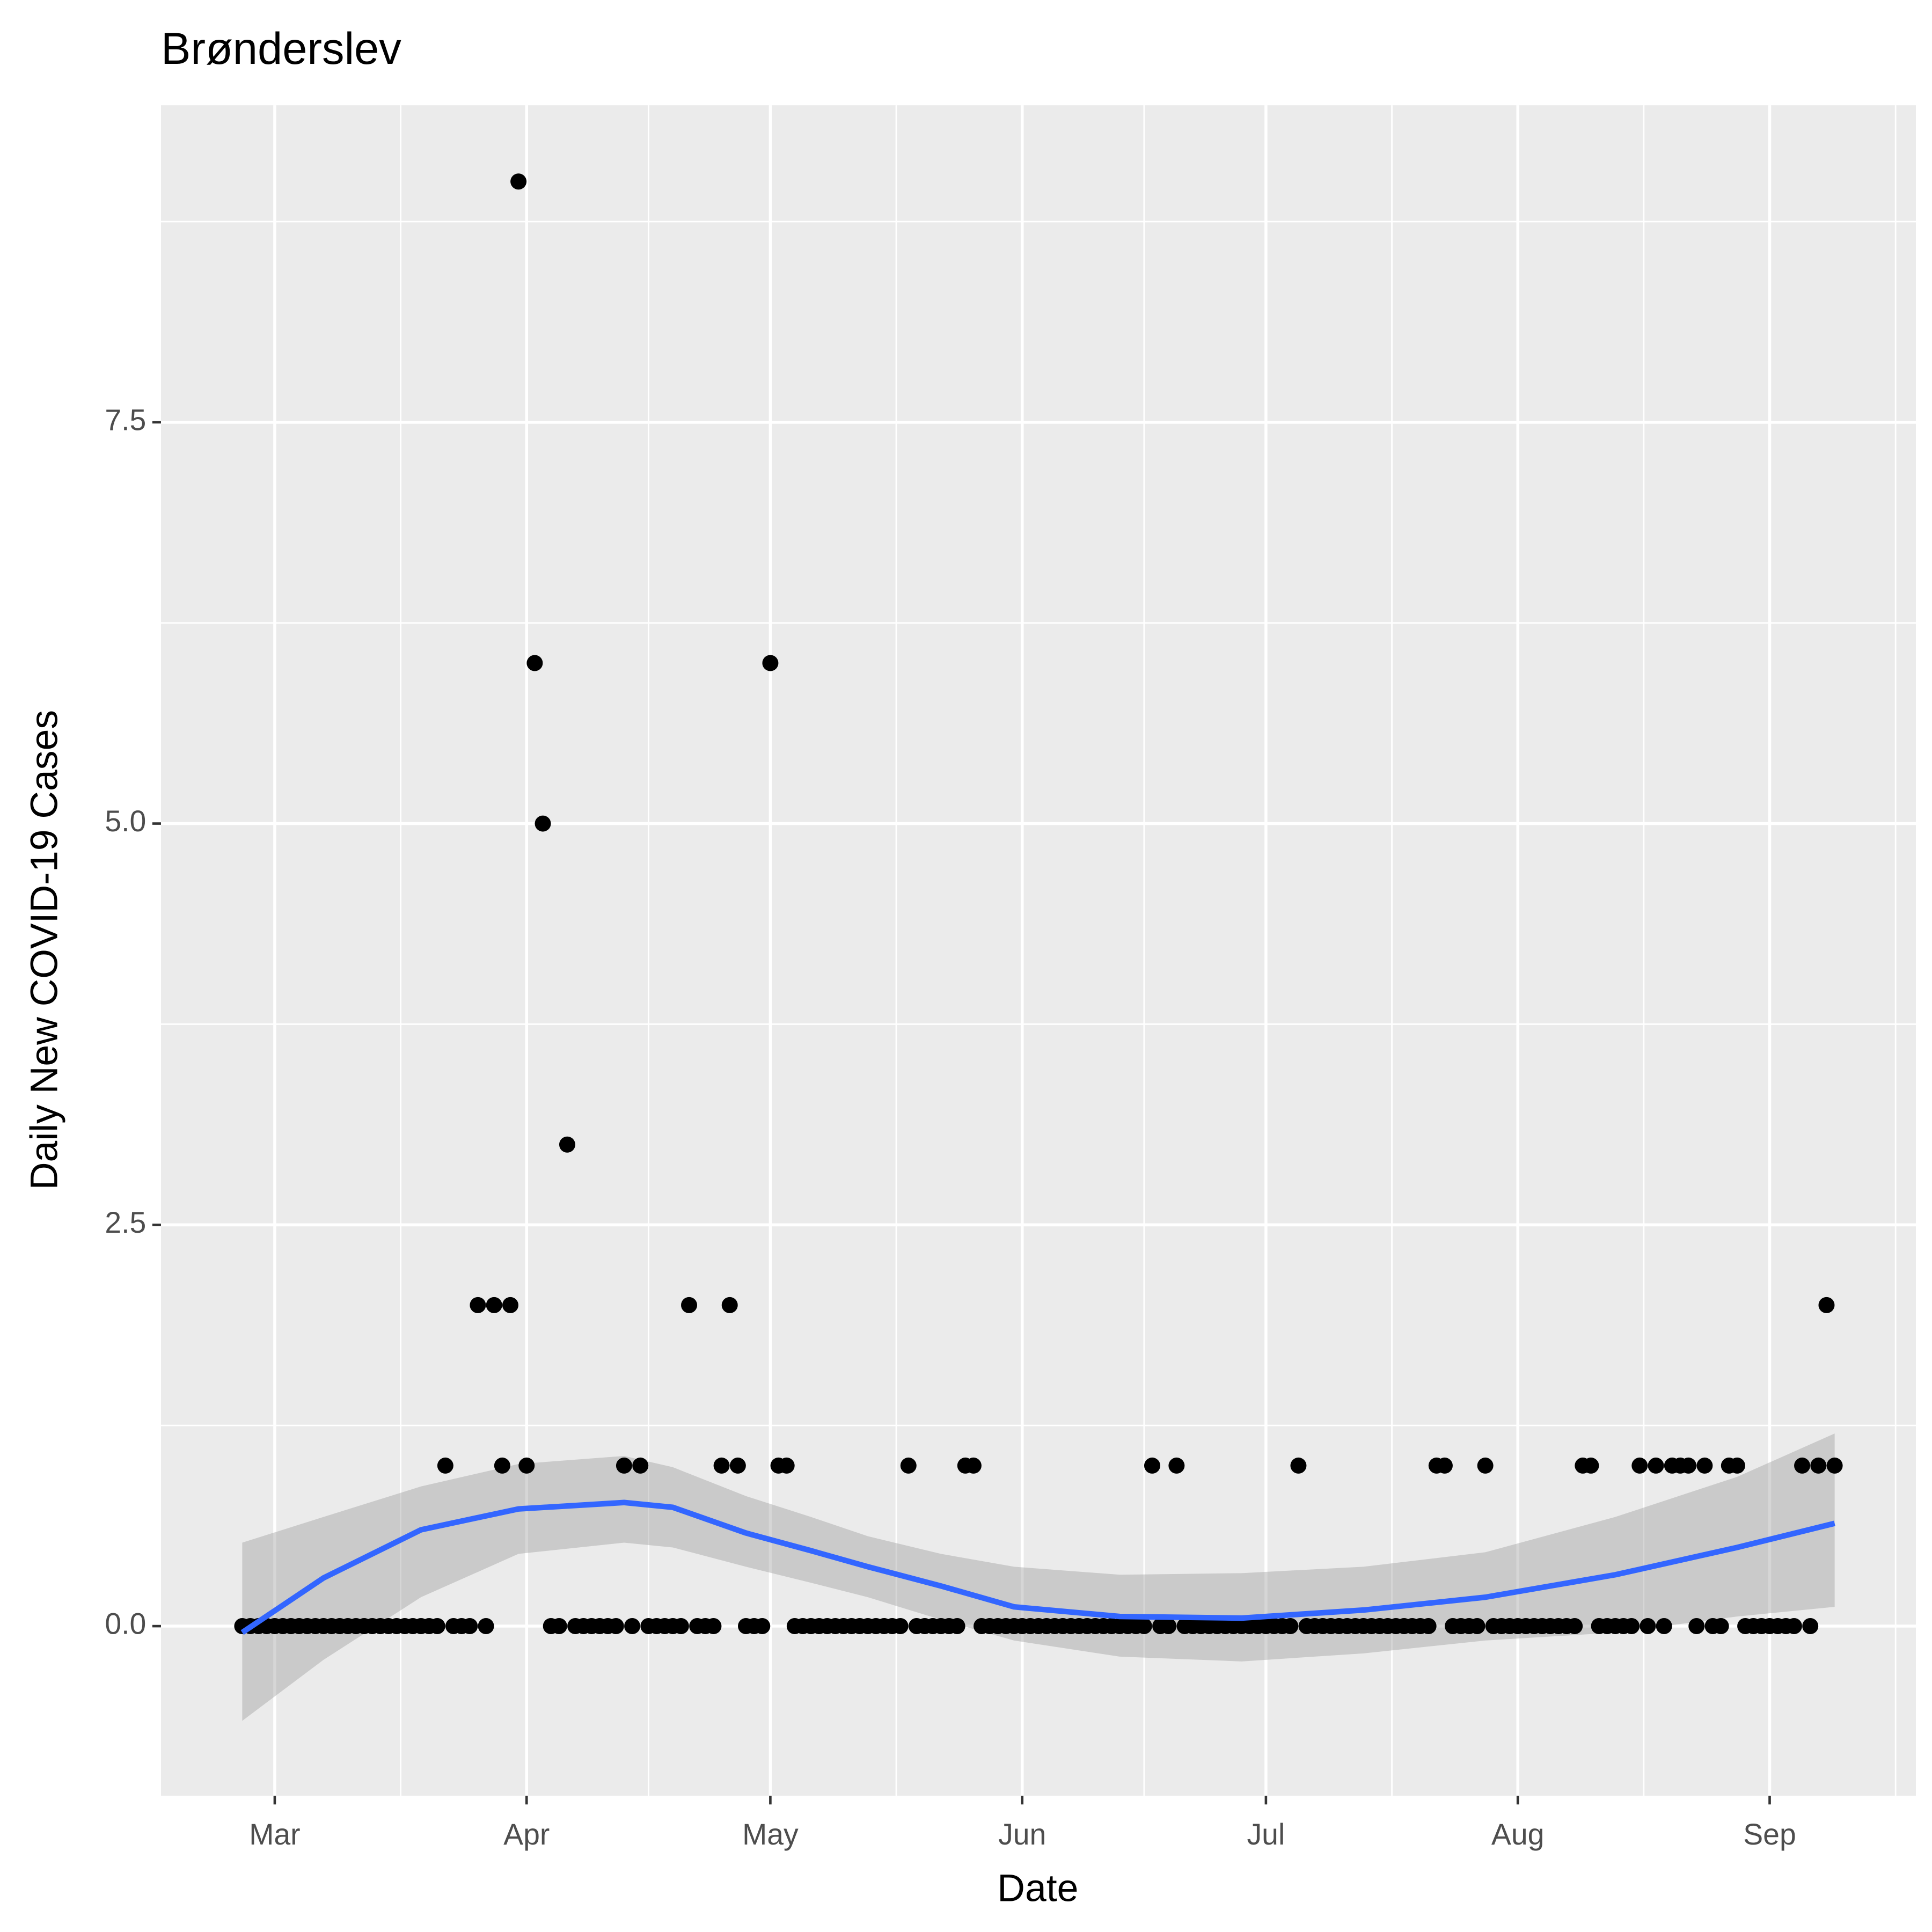 This screenshot has width=1932, height=1932. Describe the element at coordinates (1022, 1834) in the screenshot. I see `x-tick-label: Jun` at that location.